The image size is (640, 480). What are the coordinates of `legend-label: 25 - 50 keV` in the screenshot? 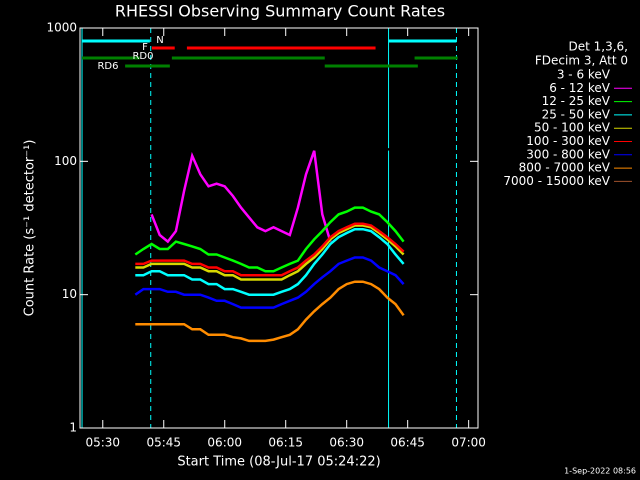 It's located at (576, 114).